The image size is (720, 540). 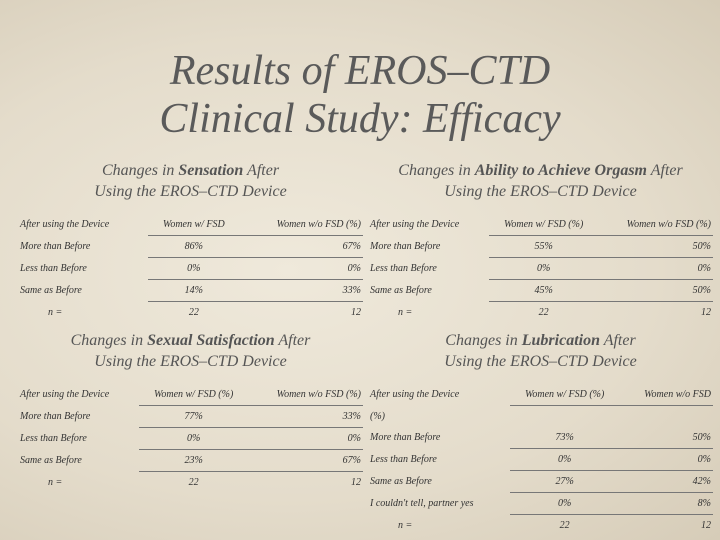 I want to click on header-note-row: (%), so click(x=540, y=417).